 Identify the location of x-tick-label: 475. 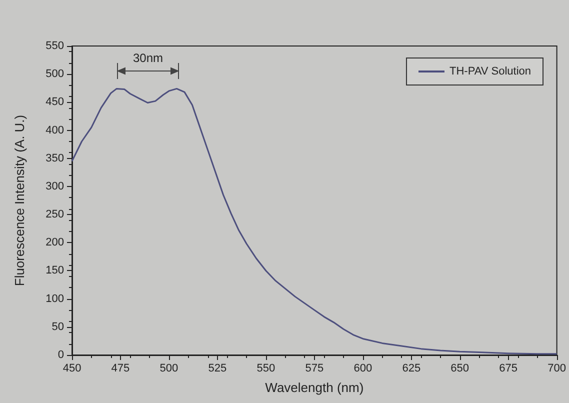
(120, 368).